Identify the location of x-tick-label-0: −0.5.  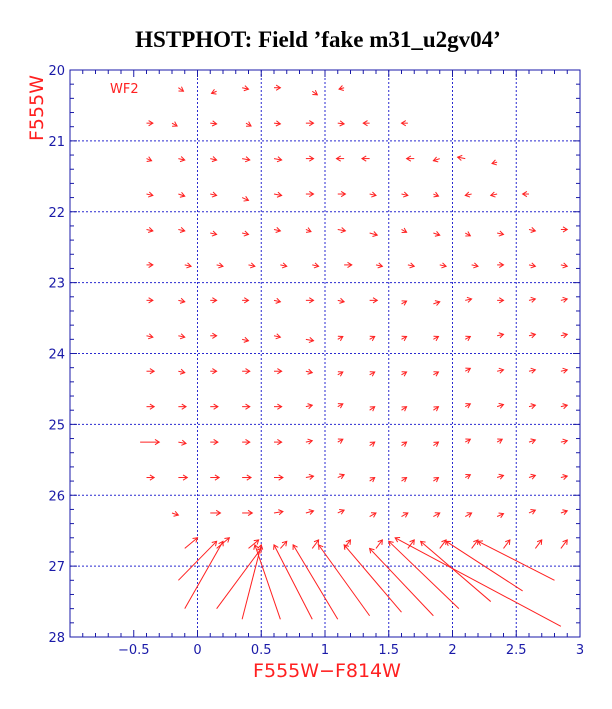
(134, 650).